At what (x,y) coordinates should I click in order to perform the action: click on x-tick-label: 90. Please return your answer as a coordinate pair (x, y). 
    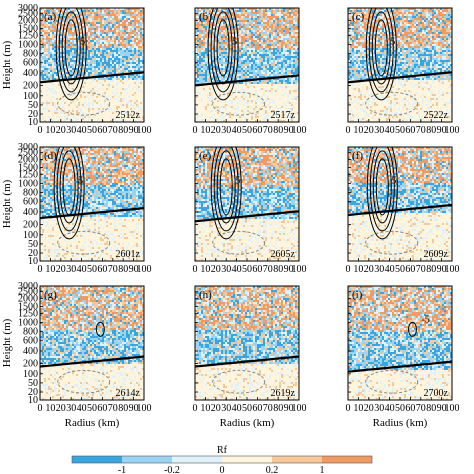
    Looking at the image, I should click on (289, 130).